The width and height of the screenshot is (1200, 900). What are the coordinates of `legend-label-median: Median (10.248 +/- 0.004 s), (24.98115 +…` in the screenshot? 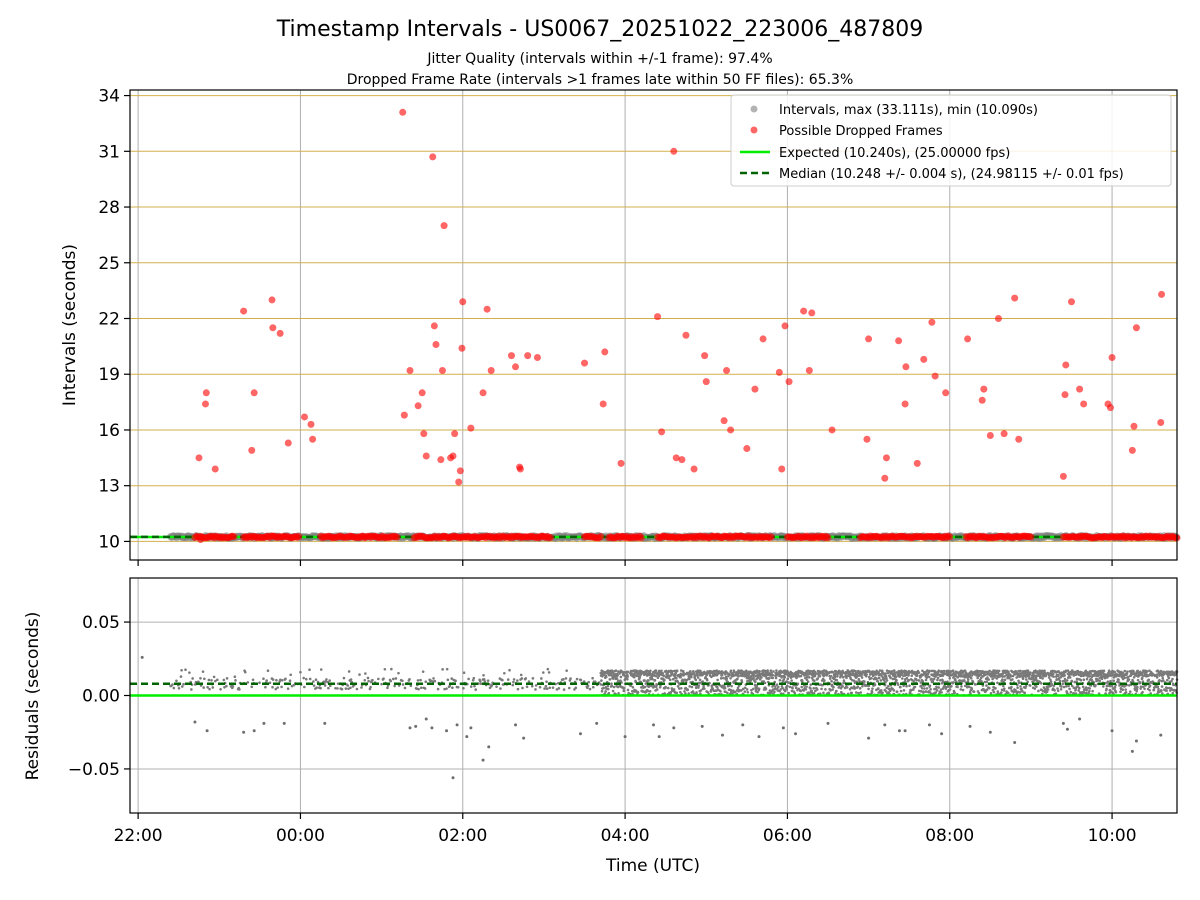 It's located at (951, 174).